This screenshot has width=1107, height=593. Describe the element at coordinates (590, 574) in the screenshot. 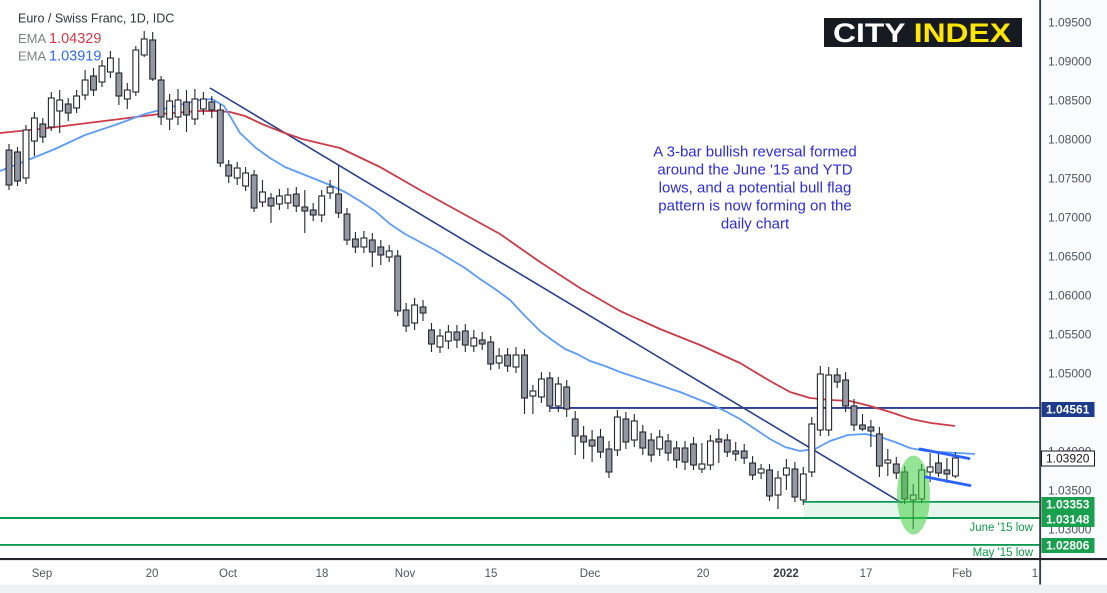

I see `svg-text: Dec` at that location.